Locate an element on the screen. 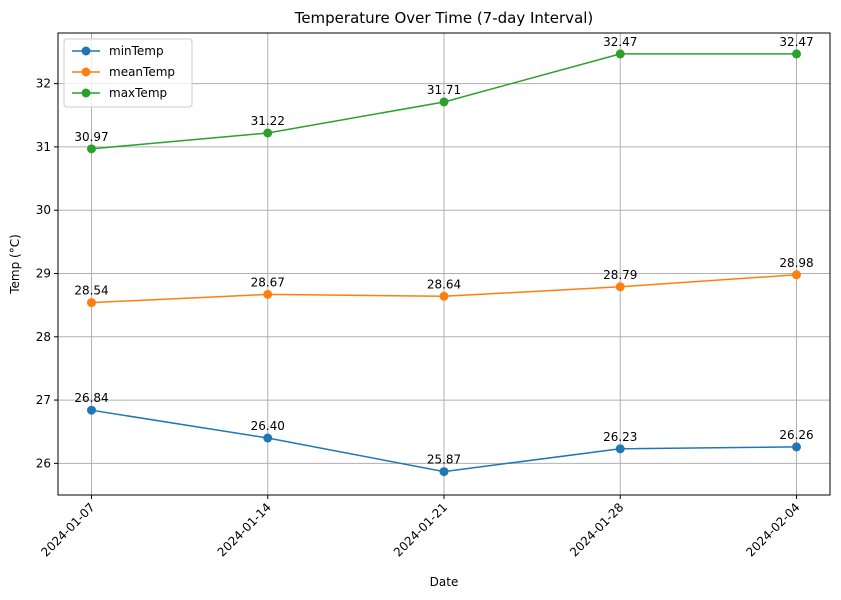  data-label-meanTemp: 28.67 is located at coordinates (268, 282).